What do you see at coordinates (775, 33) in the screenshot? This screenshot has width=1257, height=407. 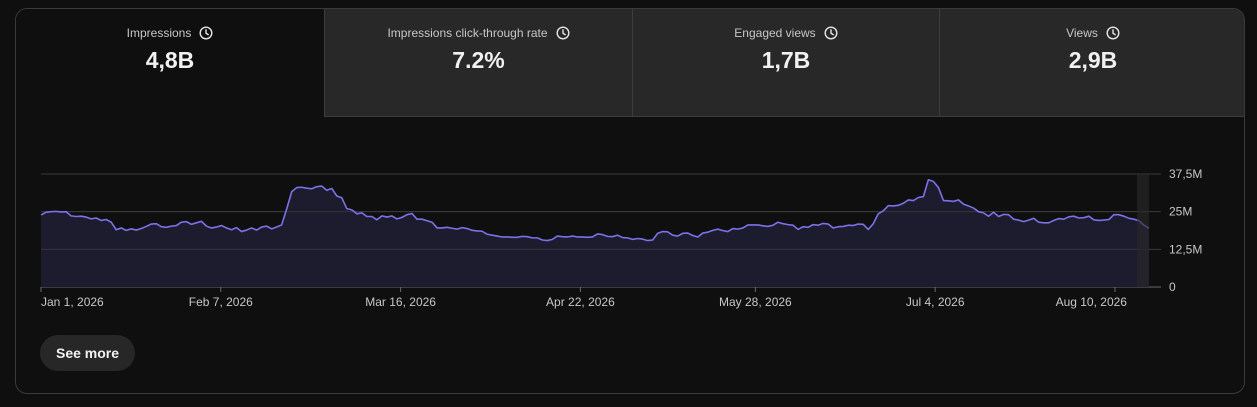 I see `tab-label: Engaged views` at bounding box center [775, 33].